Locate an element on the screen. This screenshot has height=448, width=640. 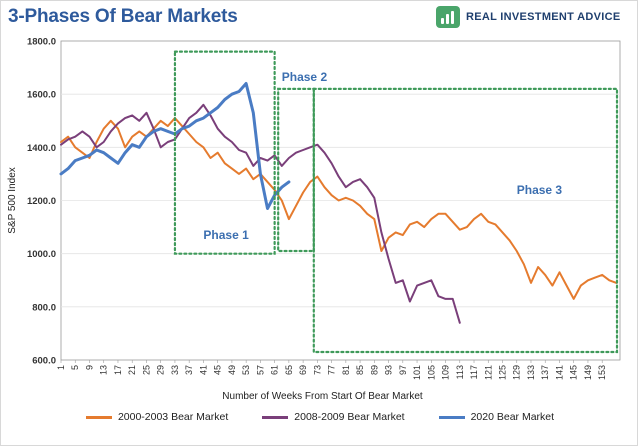
x-tick-label: 93 is located at coordinates (389, 370).